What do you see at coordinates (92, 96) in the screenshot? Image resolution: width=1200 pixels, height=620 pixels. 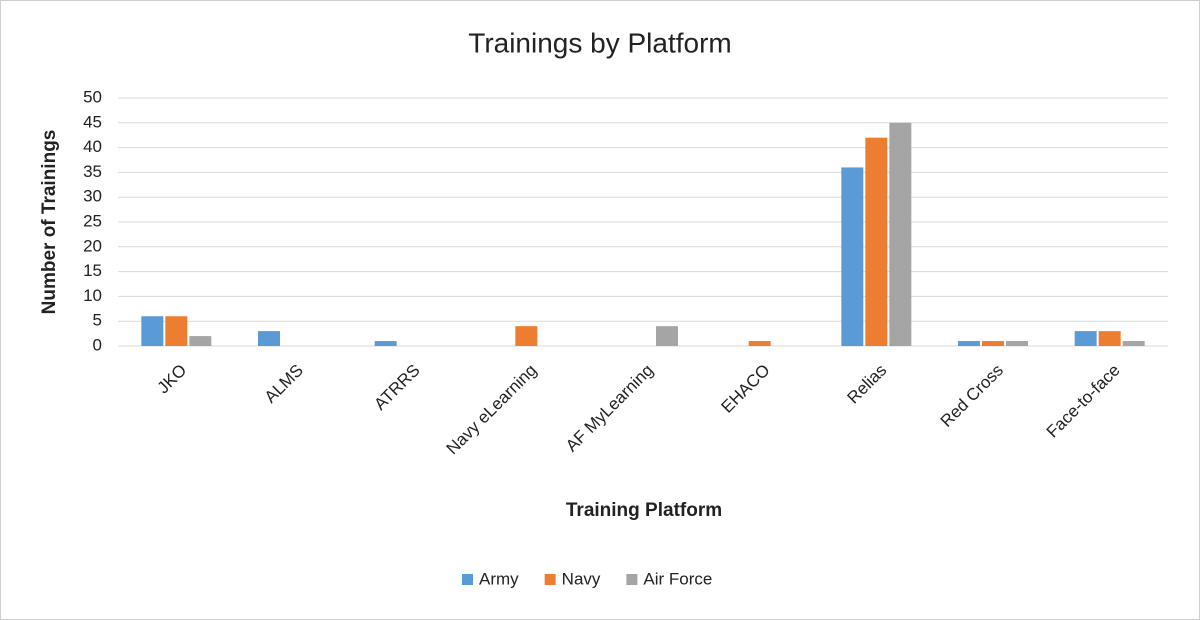 I see `y-tick-label: 50` at bounding box center [92, 96].